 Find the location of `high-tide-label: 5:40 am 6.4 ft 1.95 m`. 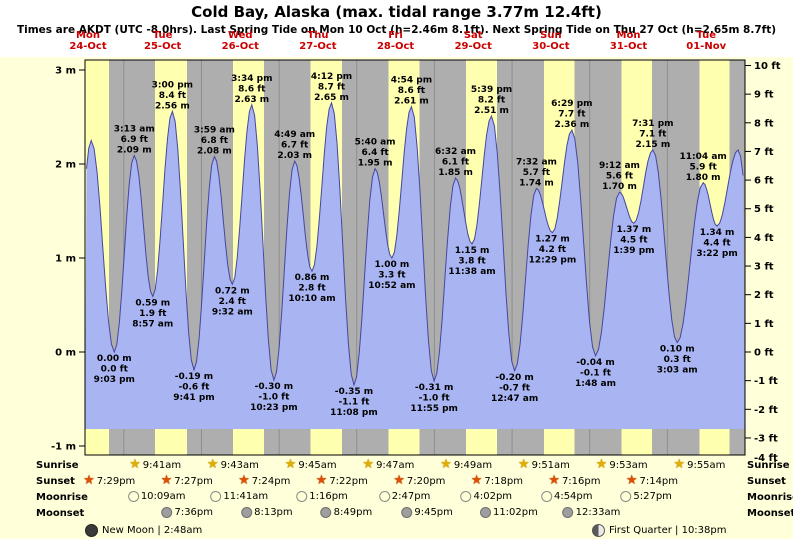

high-tide-label: 5:40 am 6.4 ft 1.95 m is located at coordinates (375, 153).